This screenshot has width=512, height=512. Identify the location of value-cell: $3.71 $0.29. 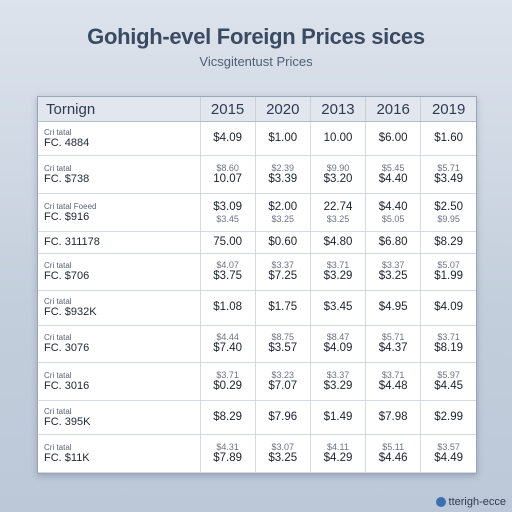
(227, 381).